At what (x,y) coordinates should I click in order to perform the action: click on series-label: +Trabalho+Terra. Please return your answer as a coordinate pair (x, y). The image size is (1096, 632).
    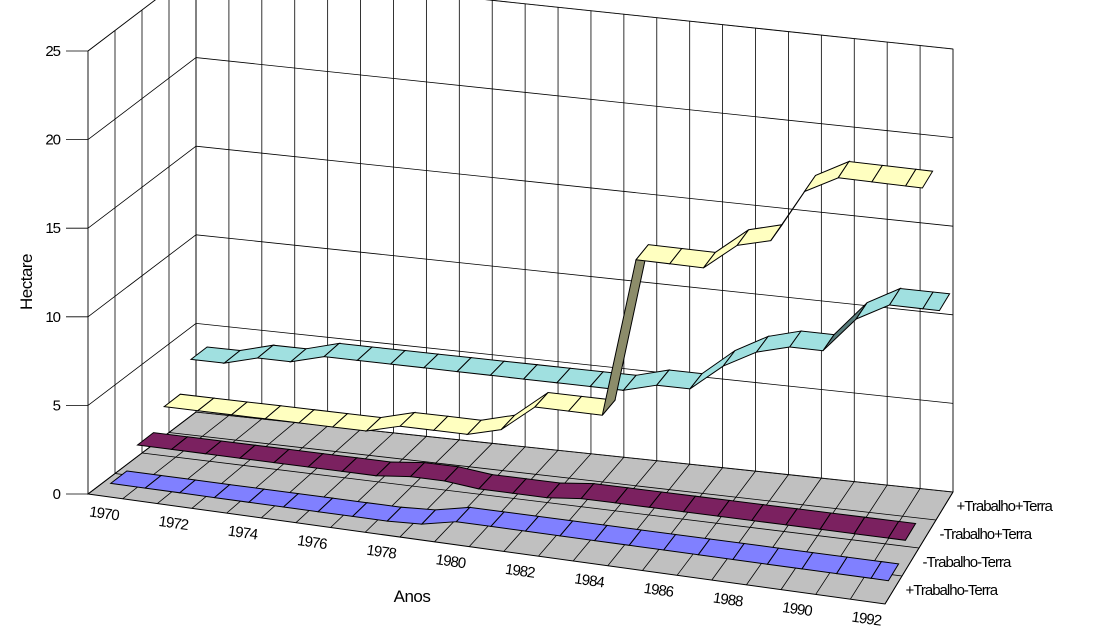
    Looking at the image, I should click on (1005, 506).